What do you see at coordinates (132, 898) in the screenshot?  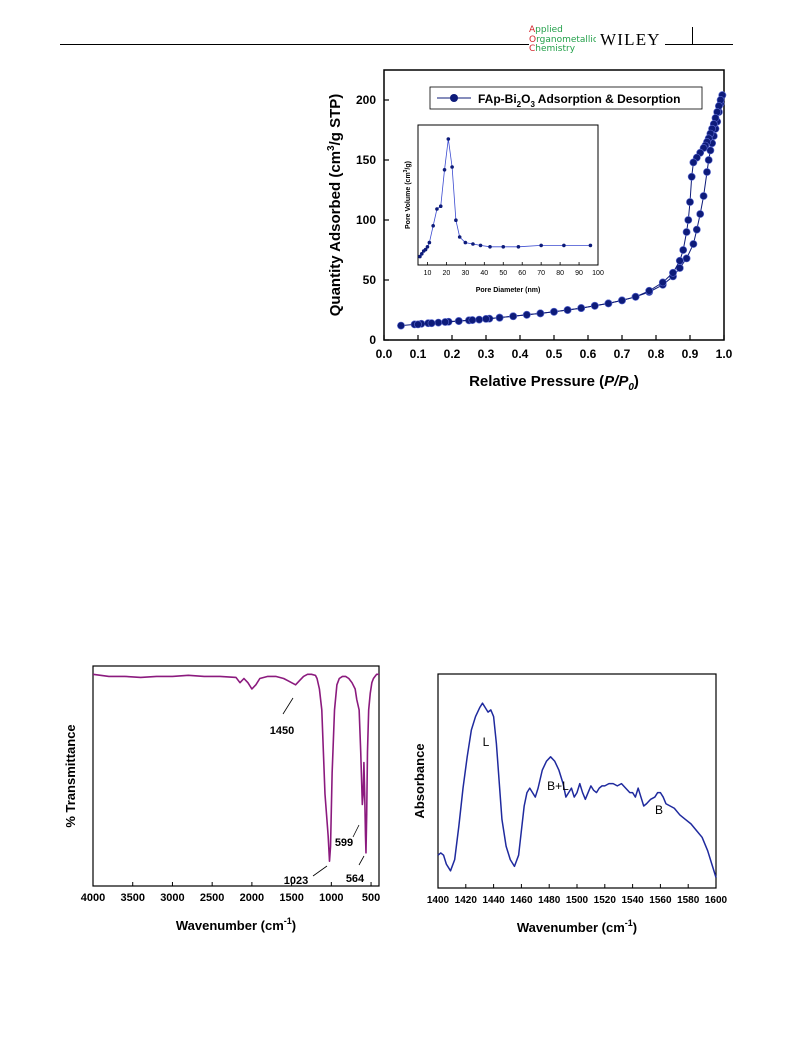 I see `ftir-x-tick-label: 3500` at bounding box center [132, 898].